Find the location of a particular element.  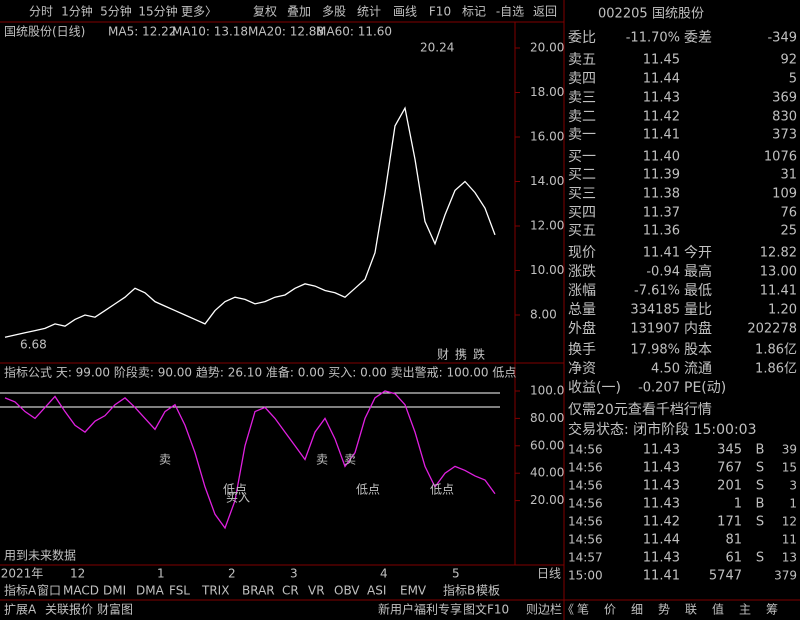

tab: ASI is located at coordinates (376, 591).